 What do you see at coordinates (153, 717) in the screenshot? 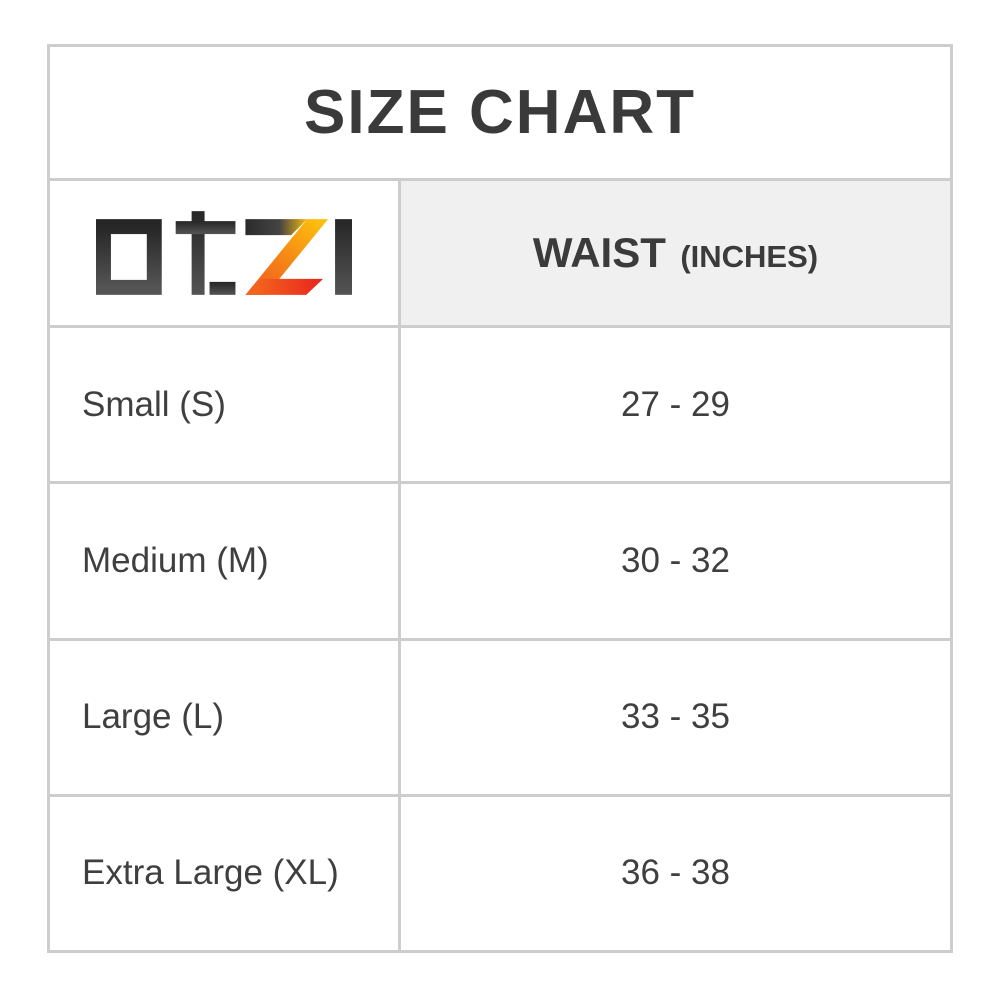
I see `size-label: Large (L)` at bounding box center [153, 717].